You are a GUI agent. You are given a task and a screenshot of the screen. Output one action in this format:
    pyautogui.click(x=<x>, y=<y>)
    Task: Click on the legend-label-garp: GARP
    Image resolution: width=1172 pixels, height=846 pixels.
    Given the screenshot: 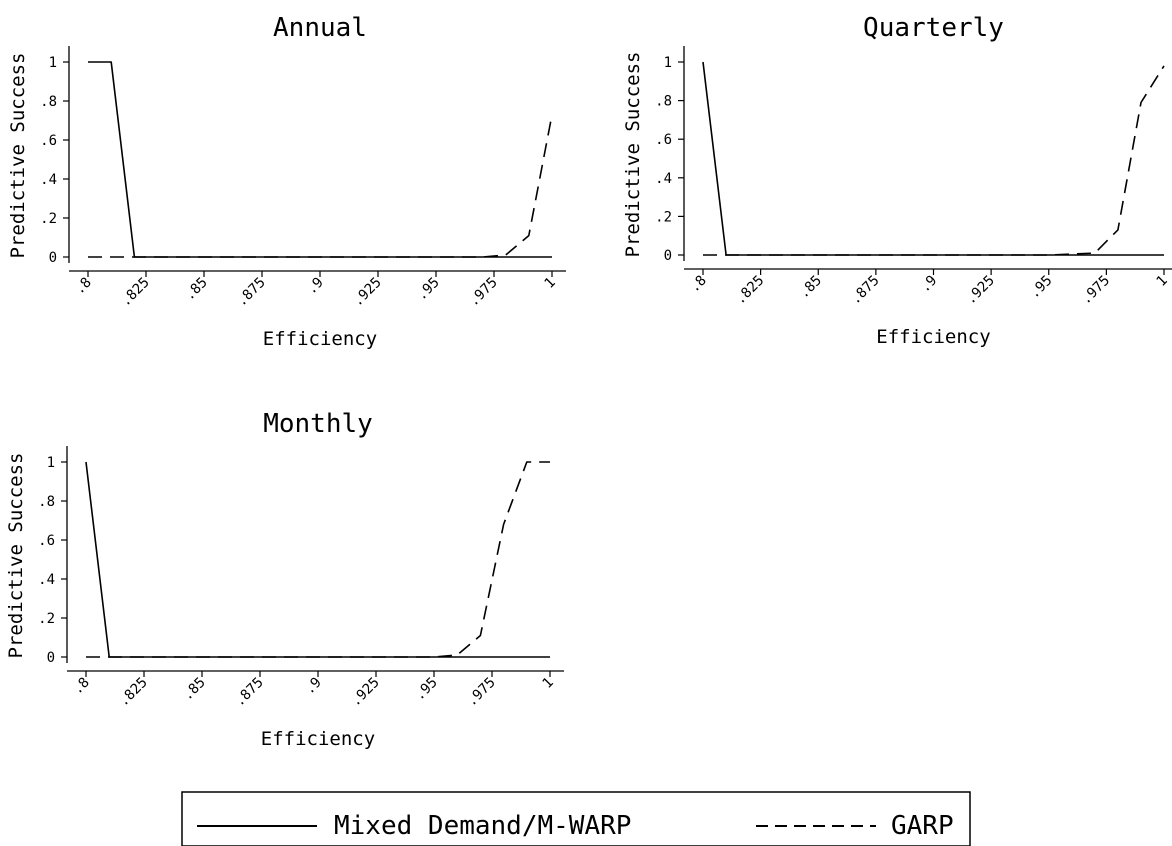 What is the action you would take?
    pyautogui.click(x=922, y=826)
    